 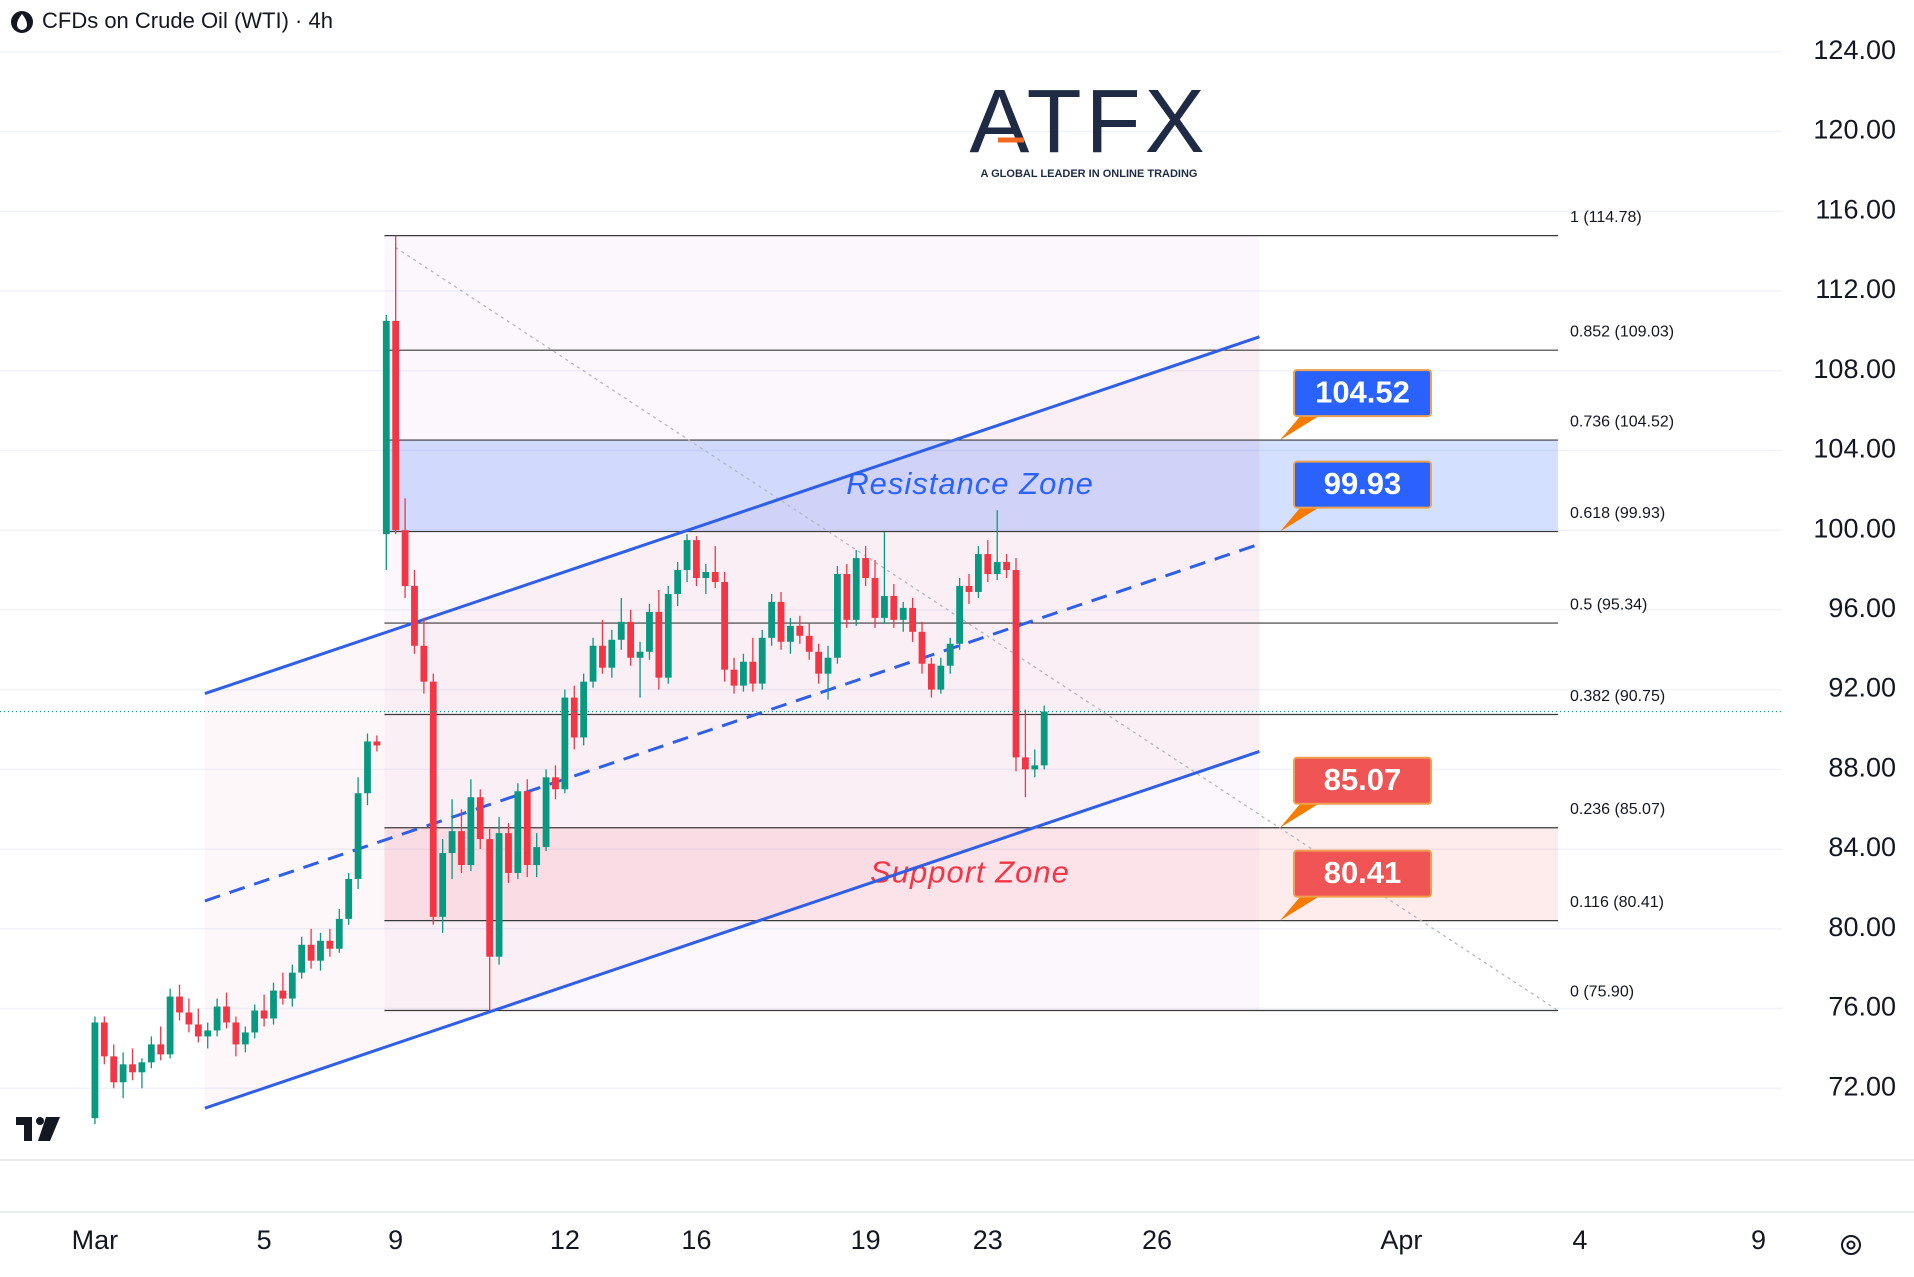 What do you see at coordinates (970, 483) in the screenshot?
I see `zone-label: Resistance Zone` at bounding box center [970, 483].